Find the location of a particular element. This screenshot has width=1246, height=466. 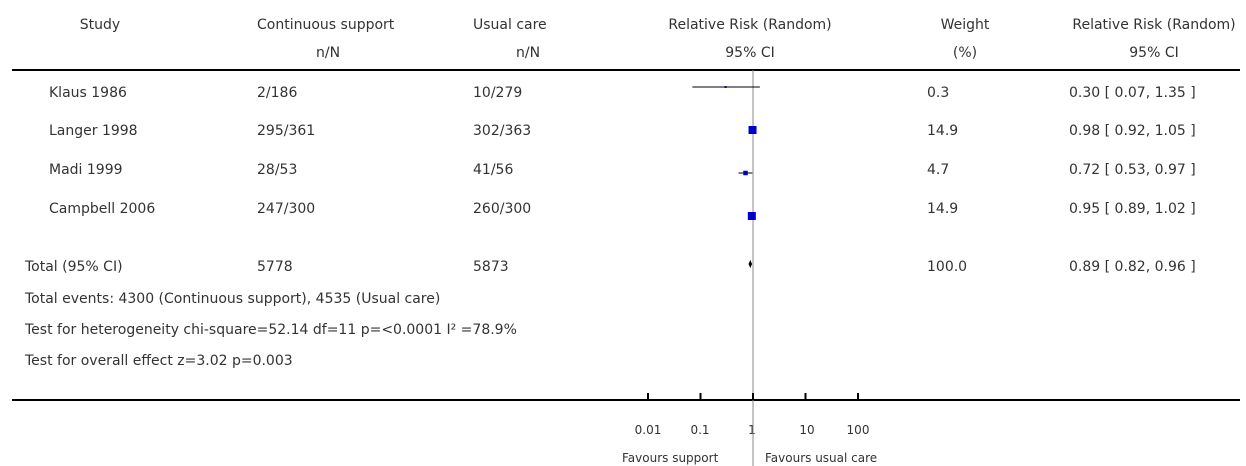

pooled-diamond is located at coordinates (750, 264).